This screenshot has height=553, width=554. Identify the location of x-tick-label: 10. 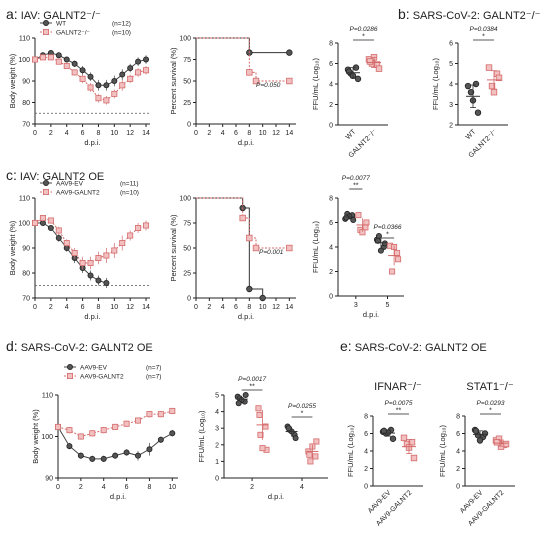
(263, 307).